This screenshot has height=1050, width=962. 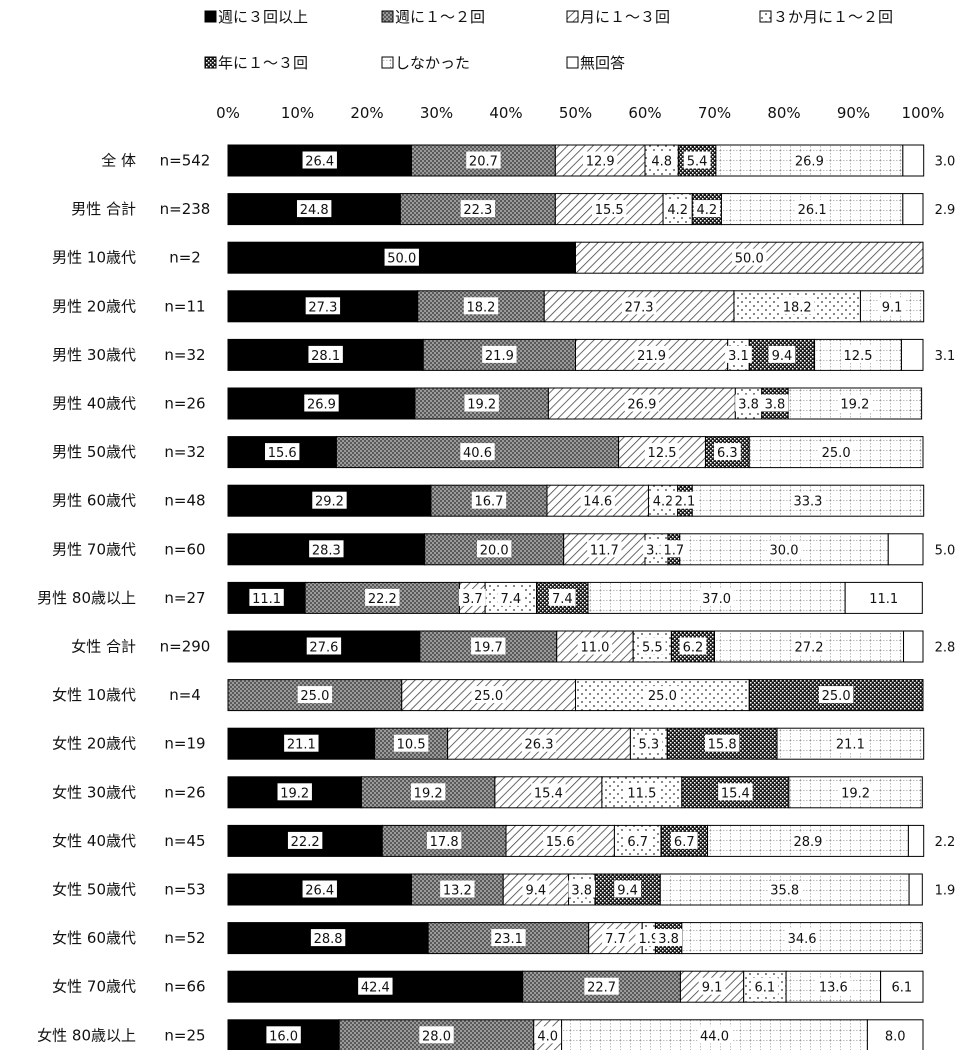 I want to click on data-label: 35.8, so click(x=784, y=891).